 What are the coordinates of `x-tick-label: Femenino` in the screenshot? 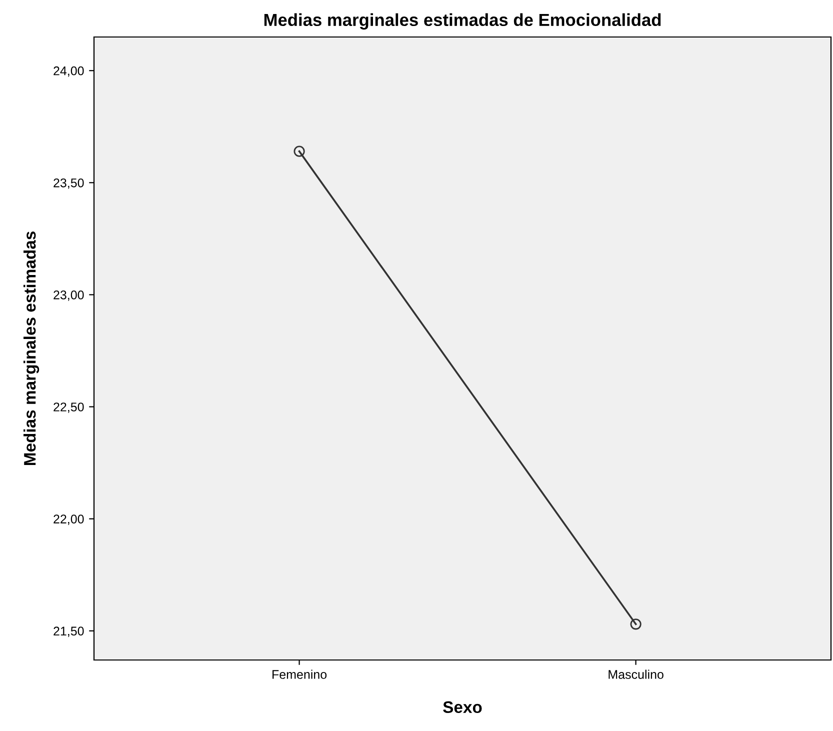 It's located at (299, 674).